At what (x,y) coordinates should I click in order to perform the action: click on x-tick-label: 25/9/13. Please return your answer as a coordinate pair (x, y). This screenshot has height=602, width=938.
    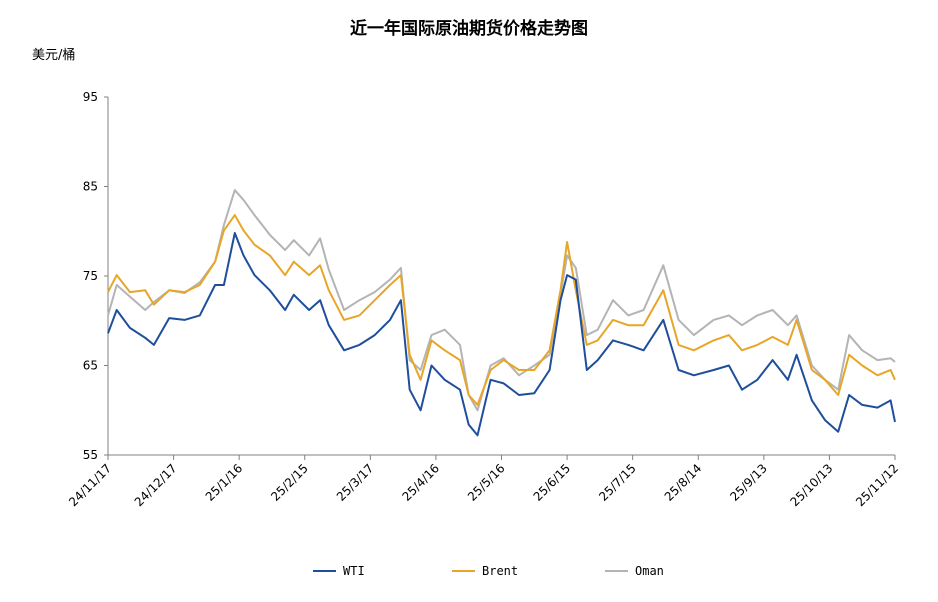
    Looking at the image, I should click on (748, 482).